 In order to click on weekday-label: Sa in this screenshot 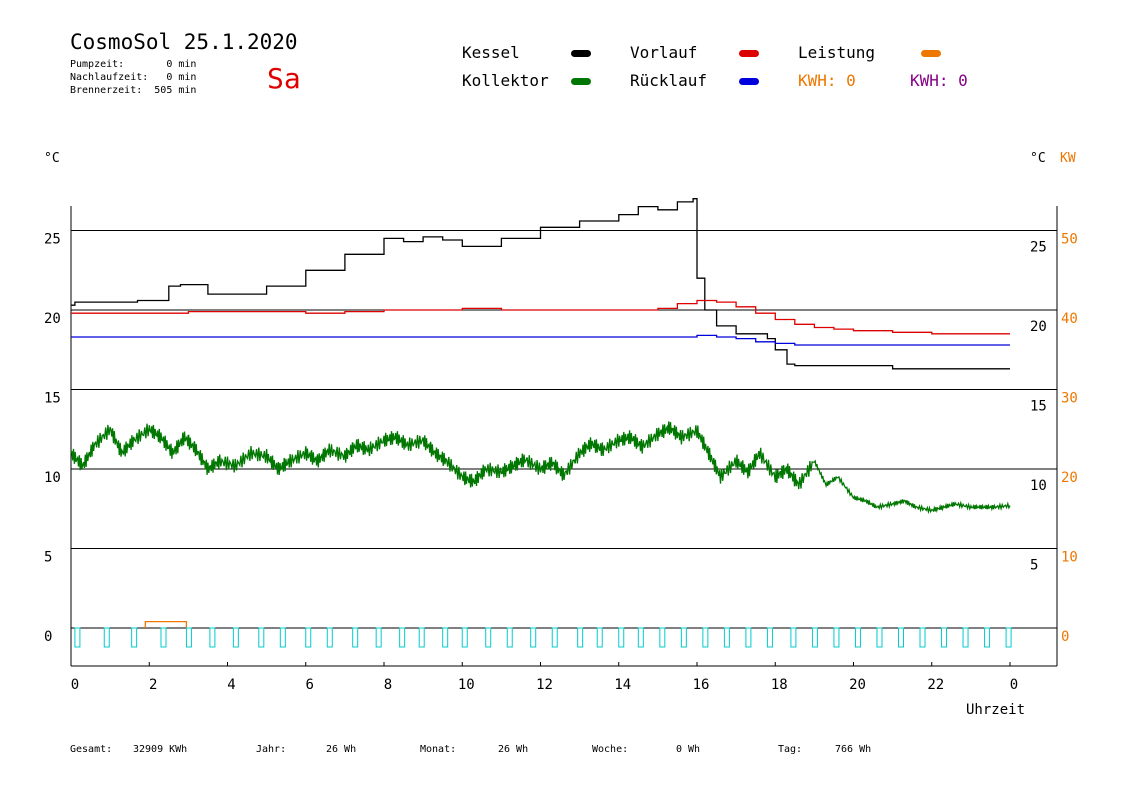, I will do `click(284, 78)`.